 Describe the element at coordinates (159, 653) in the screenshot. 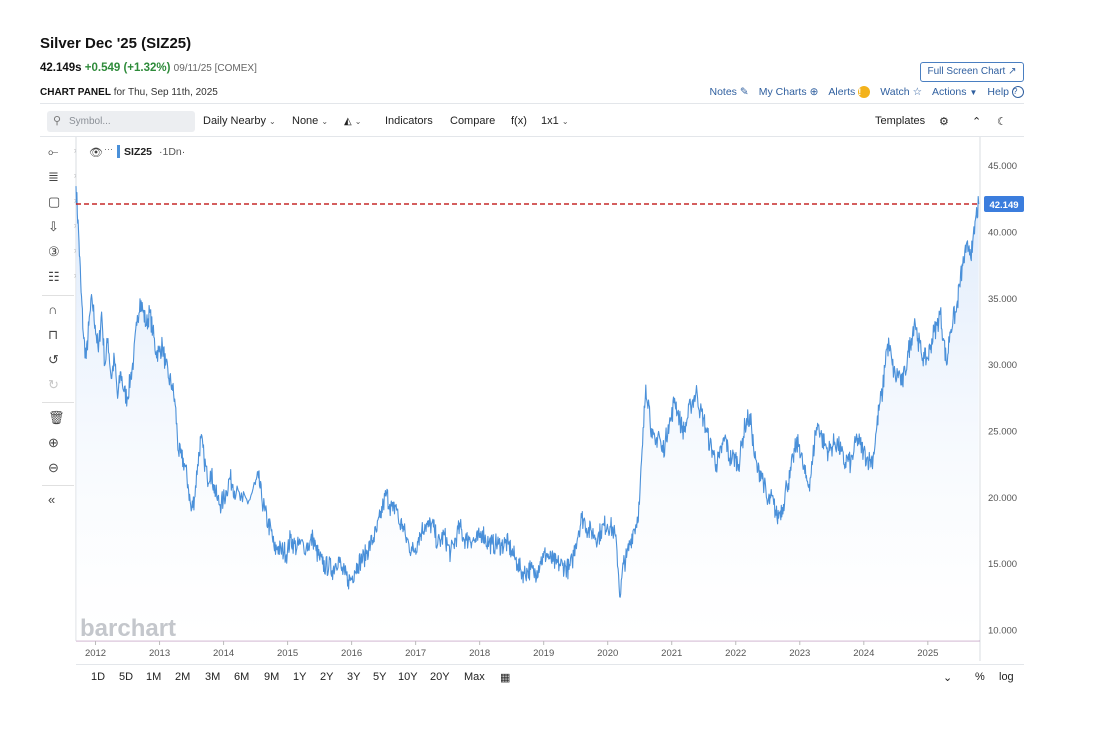

I see `x-tick-label: 2013` at that location.